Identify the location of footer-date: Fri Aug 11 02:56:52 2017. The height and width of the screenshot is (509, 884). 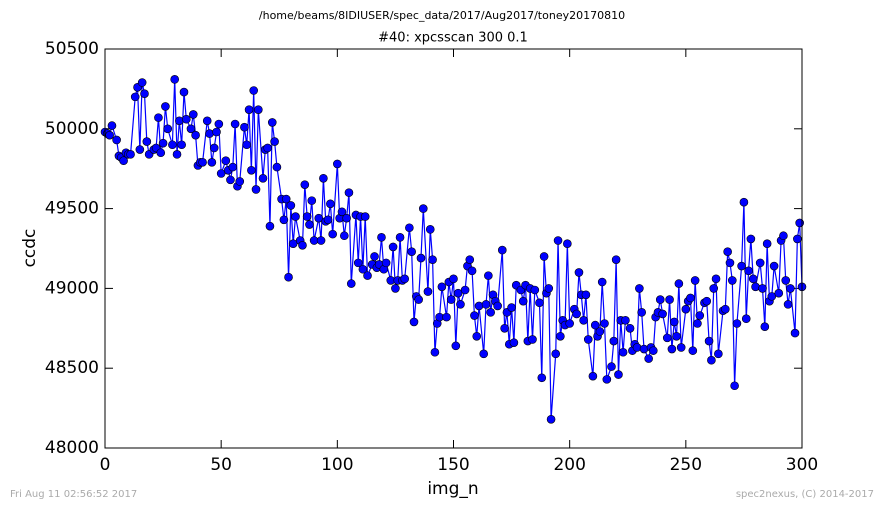
(73, 494).